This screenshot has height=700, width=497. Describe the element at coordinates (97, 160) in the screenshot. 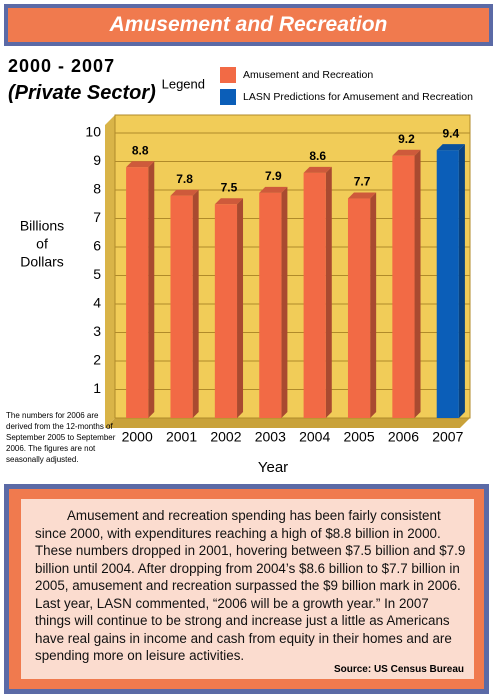

I see `y-tick-label: 9` at that location.